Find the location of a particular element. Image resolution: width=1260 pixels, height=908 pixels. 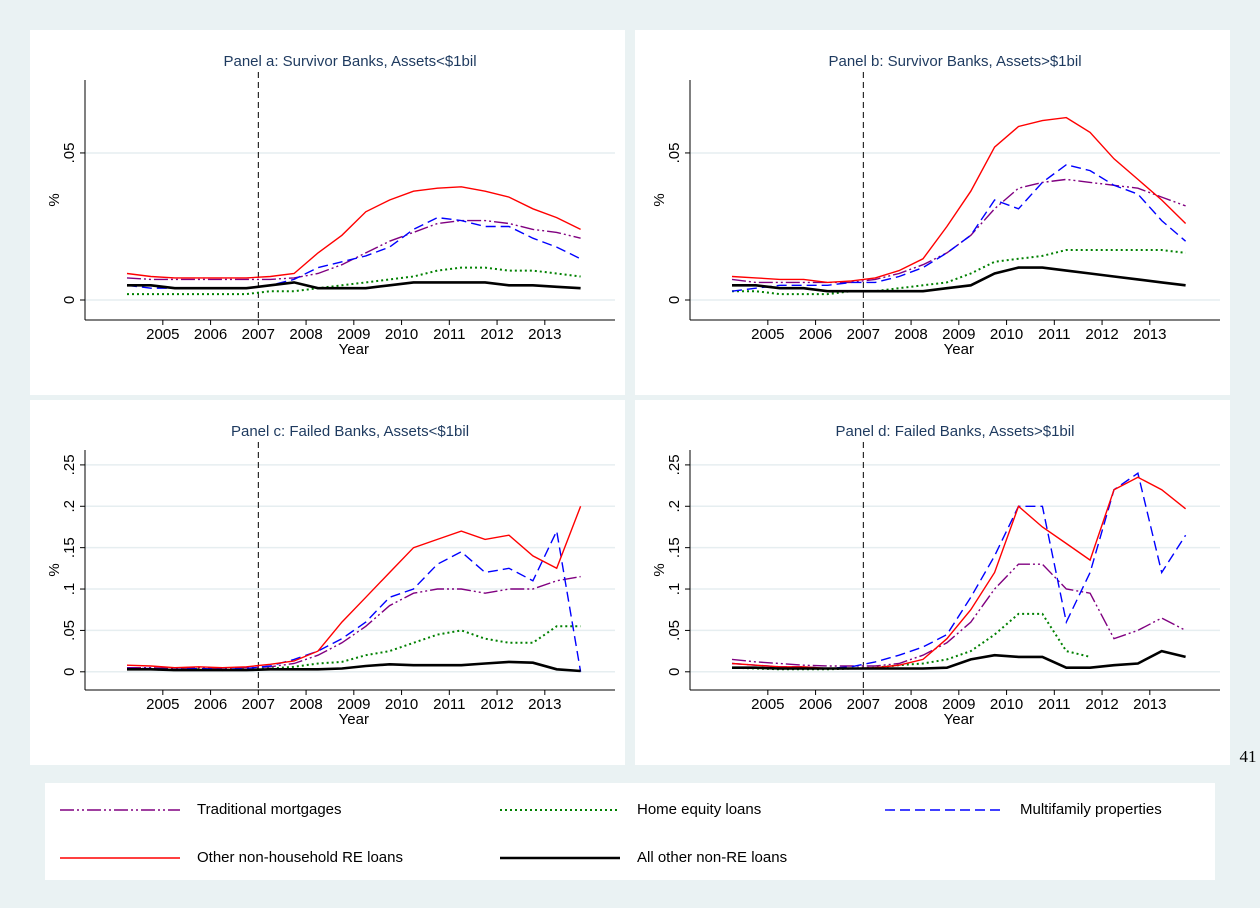

legend-label: Traditional mortgages is located at coordinates (269, 809).